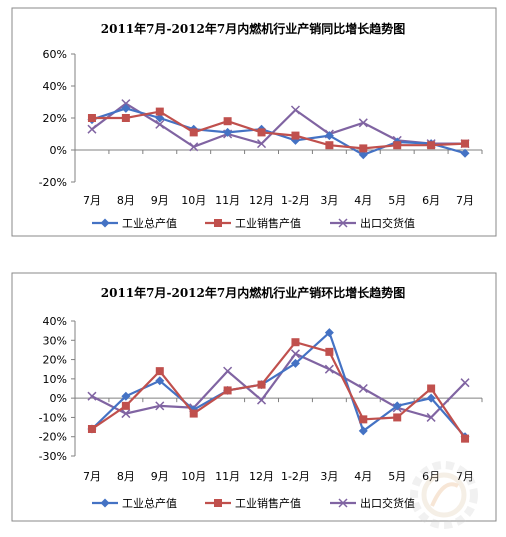  I want to click on chart-1-x-tick-label: 11月, so click(227, 200).